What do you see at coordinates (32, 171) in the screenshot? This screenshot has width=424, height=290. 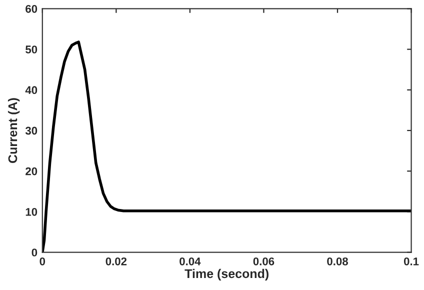 I see `y-tick-label: 20` at bounding box center [32, 171].